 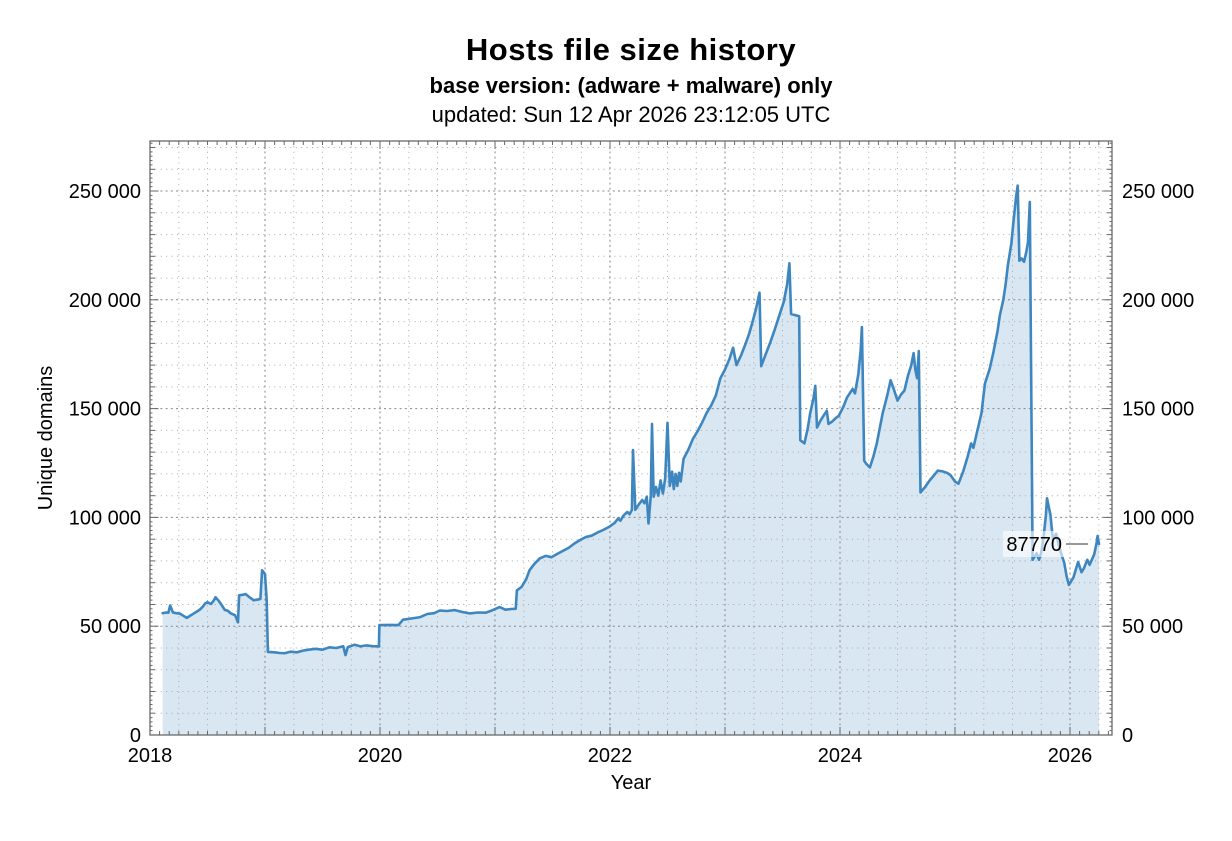 What do you see at coordinates (1158, 301) in the screenshot?
I see `y-tick-label-right: 200 000` at bounding box center [1158, 301].